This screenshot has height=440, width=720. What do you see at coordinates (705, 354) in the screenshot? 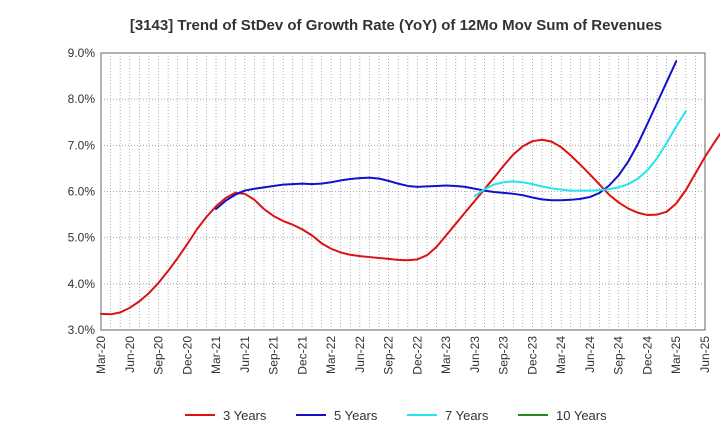
I see `x-tick-label: Jun-25` at bounding box center [705, 354].